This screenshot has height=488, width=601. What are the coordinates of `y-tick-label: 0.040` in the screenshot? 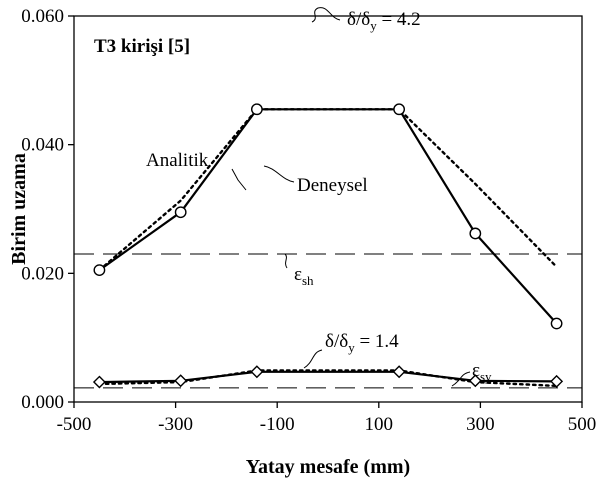 It's located at (42, 145).